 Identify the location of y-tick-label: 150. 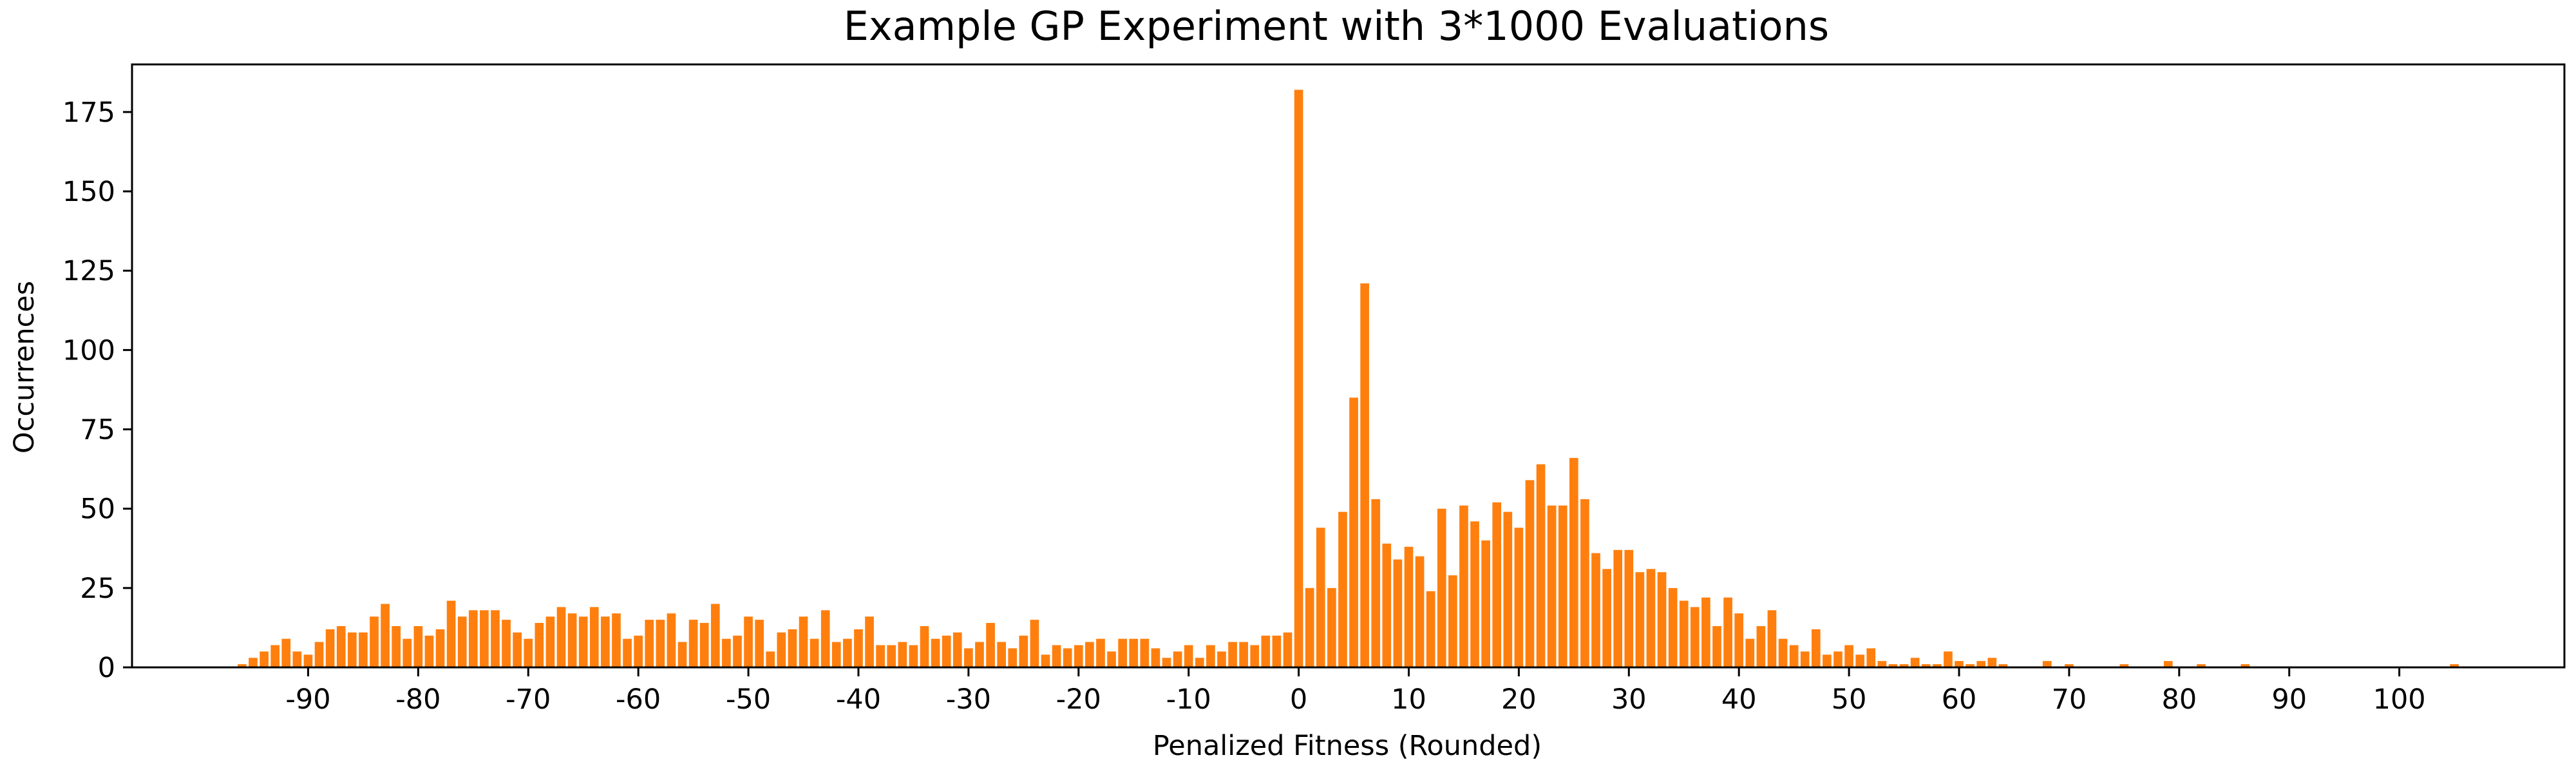
(88, 192).